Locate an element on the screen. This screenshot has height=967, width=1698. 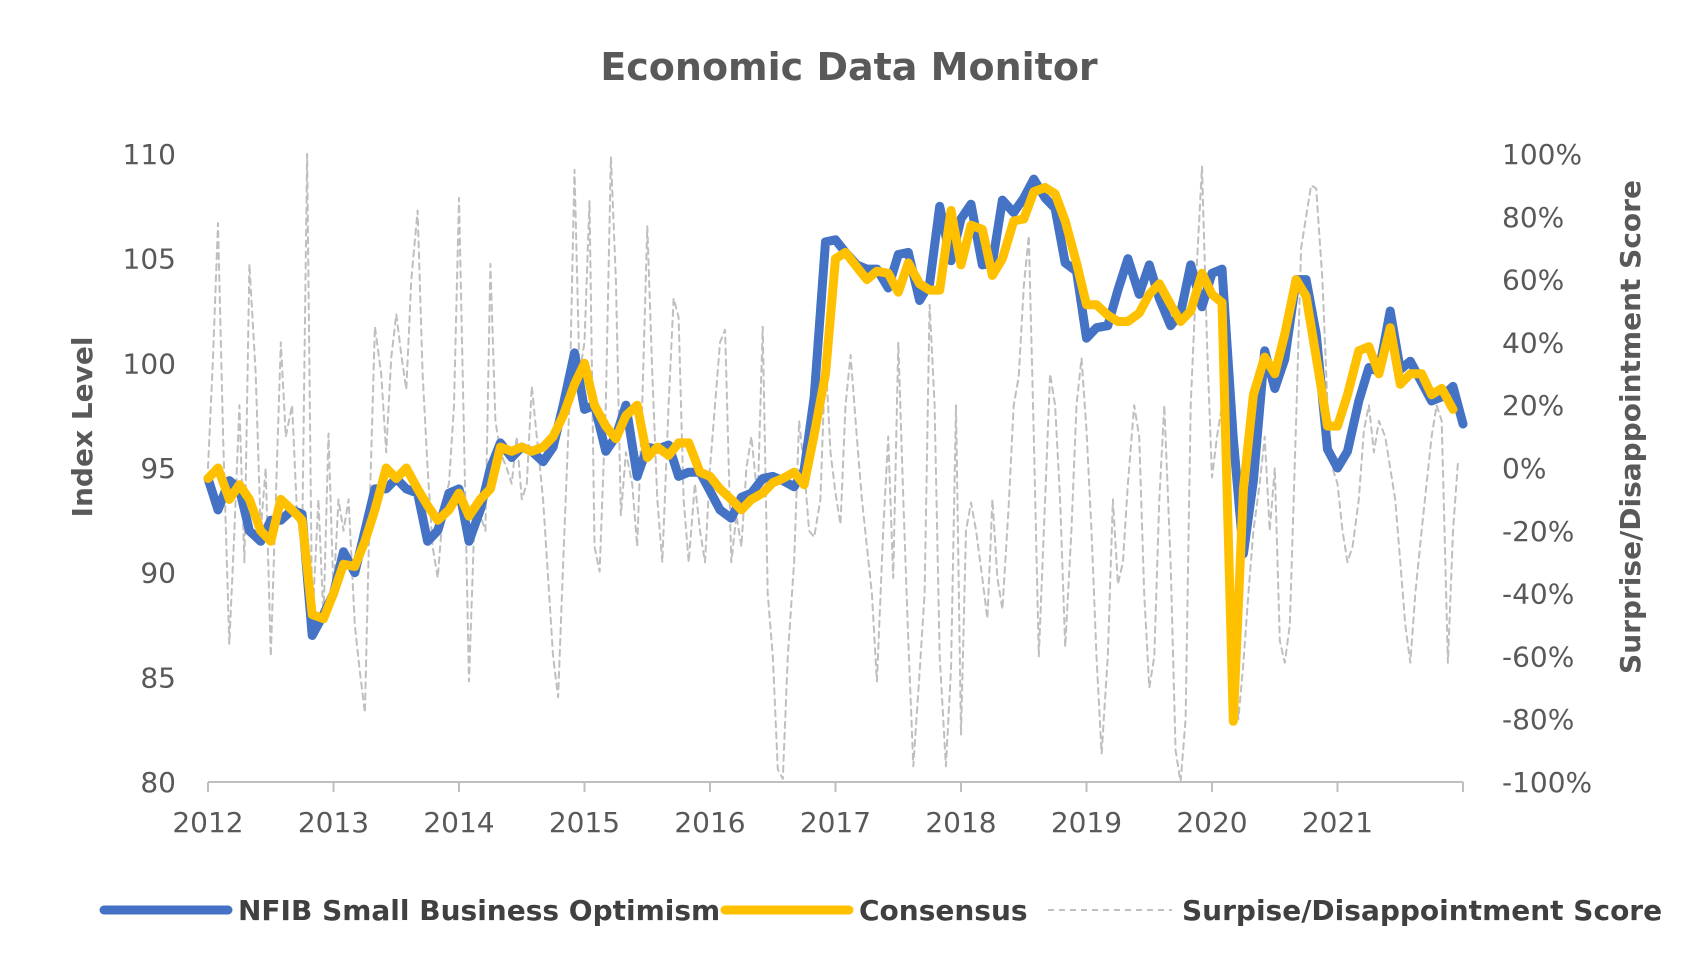
right-tick-label: -80% is located at coordinates (1538, 719).